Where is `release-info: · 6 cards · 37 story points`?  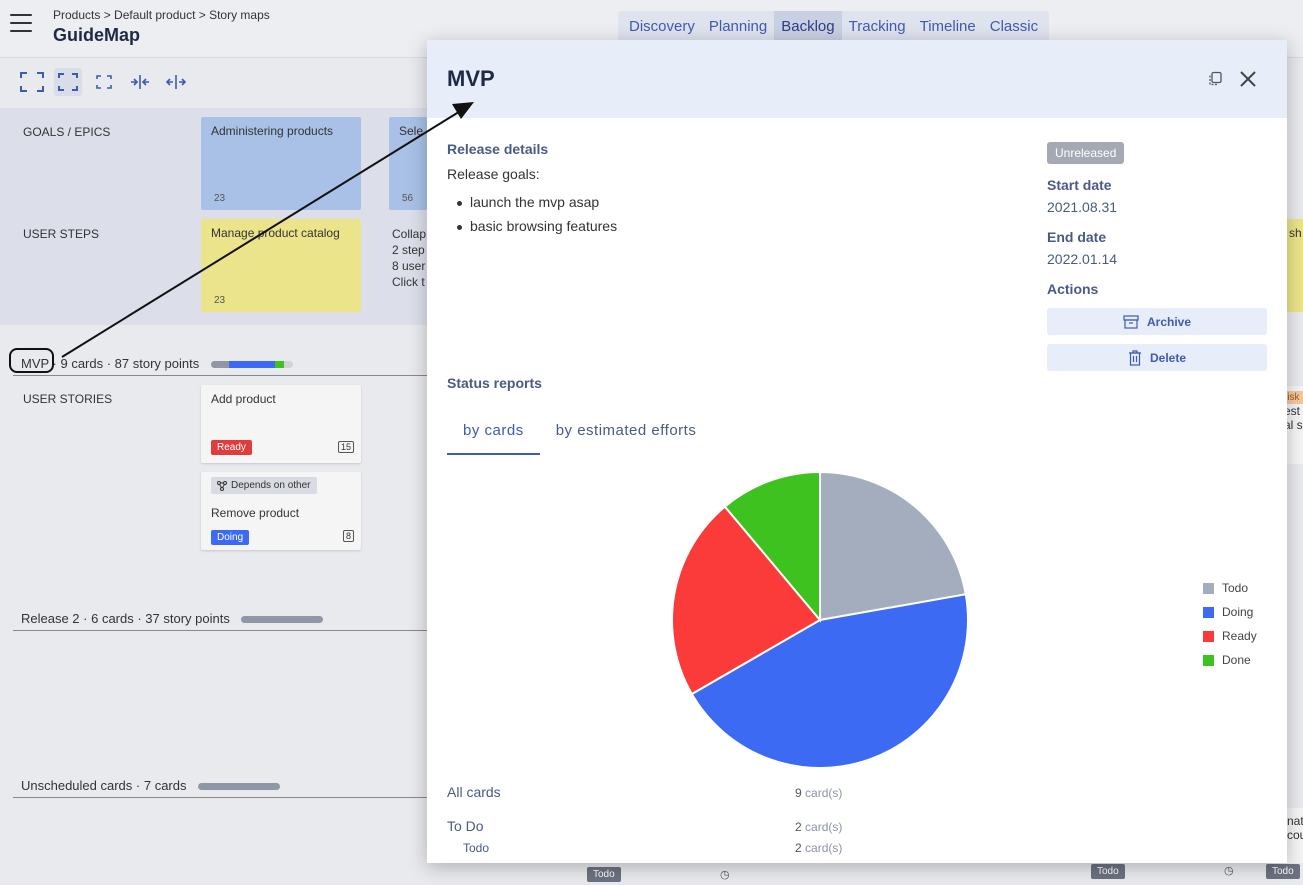
release-info: · 6 cards · 37 story points is located at coordinates (154, 618).